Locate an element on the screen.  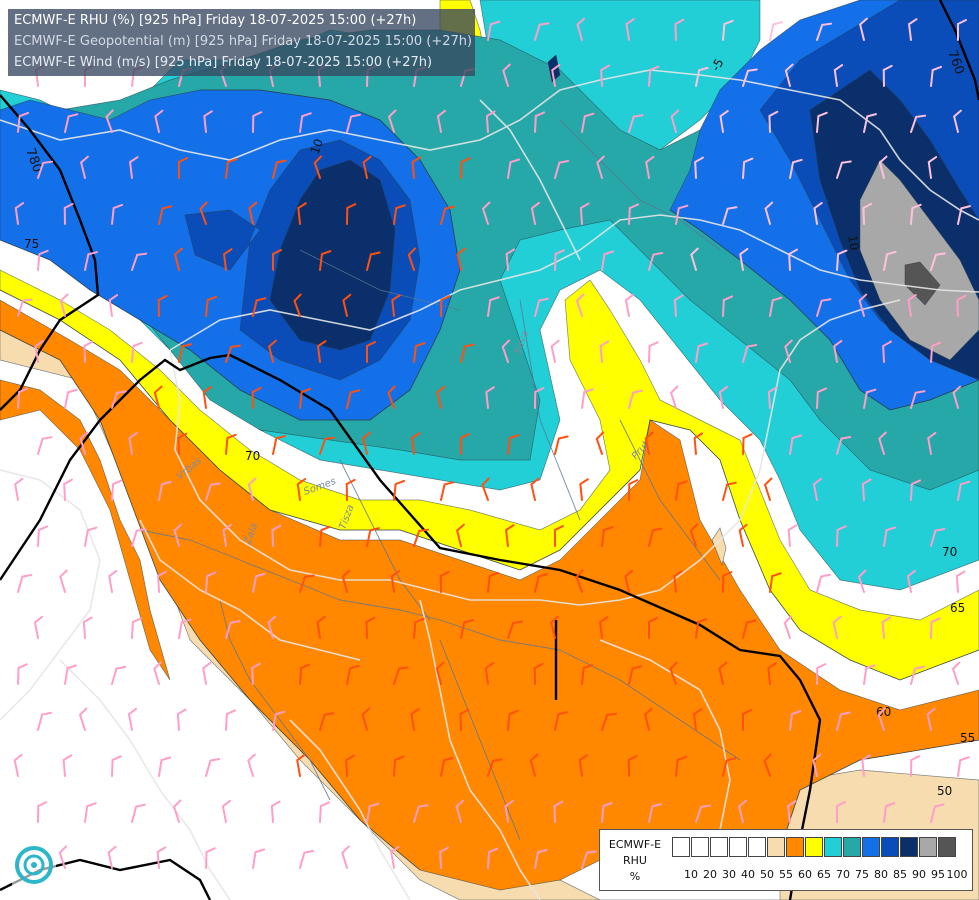
legend-tick: 95 is located at coordinates (938, 874).